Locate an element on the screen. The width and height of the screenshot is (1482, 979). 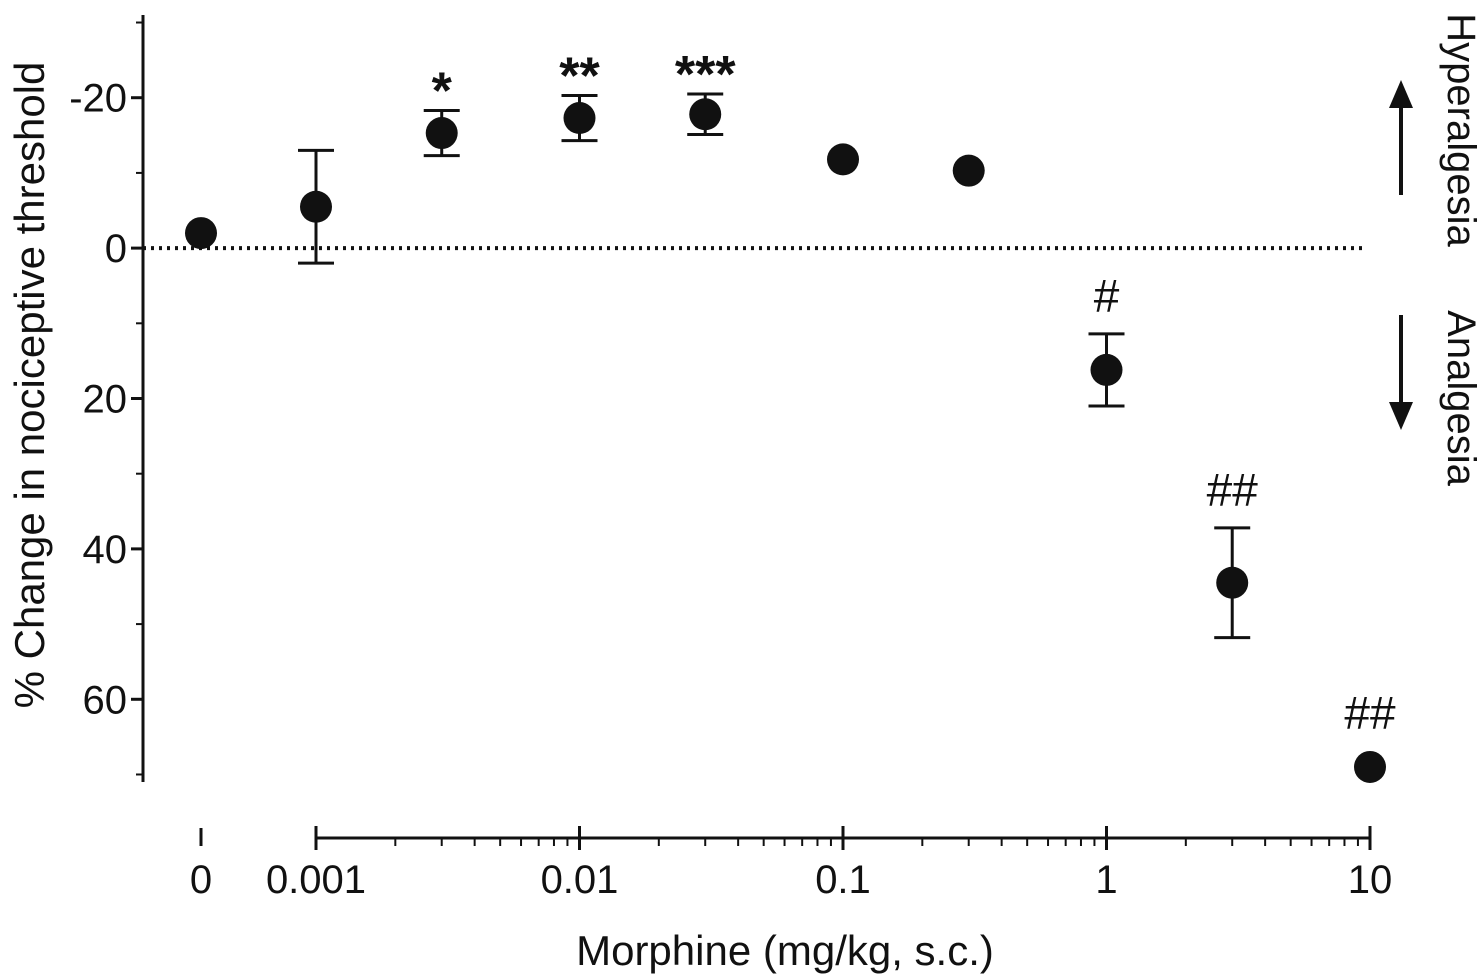
y-tick-label: 40 is located at coordinates (105, 550).